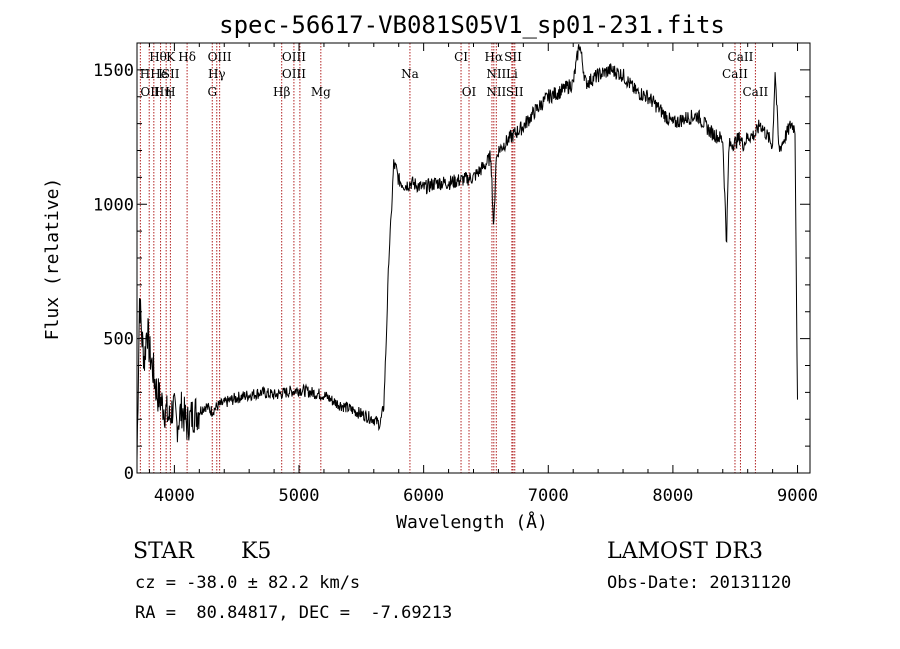 The height and width of the screenshot is (649, 900). What do you see at coordinates (118, 340) in the screenshot?
I see `y-tick-label: 500` at bounding box center [118, 340].